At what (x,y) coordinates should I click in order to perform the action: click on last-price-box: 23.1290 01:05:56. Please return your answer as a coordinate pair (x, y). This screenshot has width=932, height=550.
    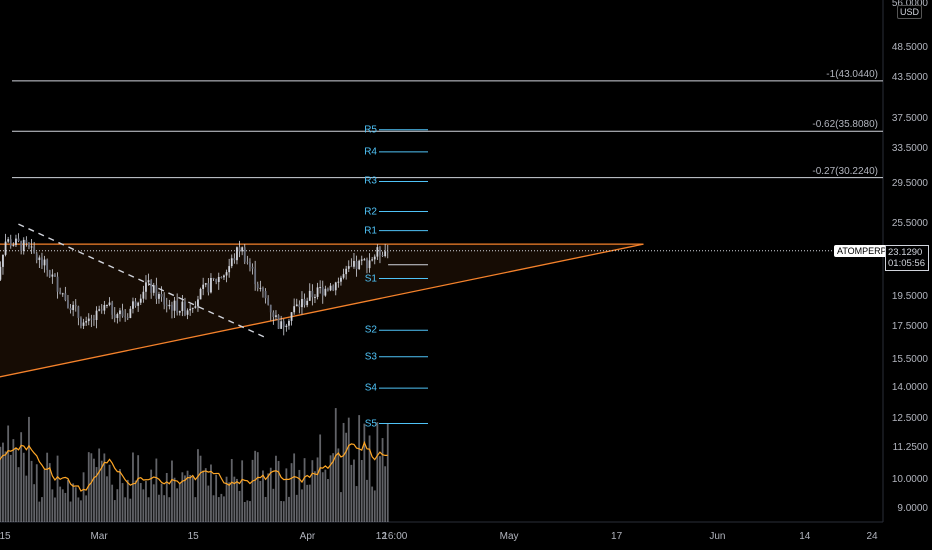
    Looking at the image, I should click on (907, 258).